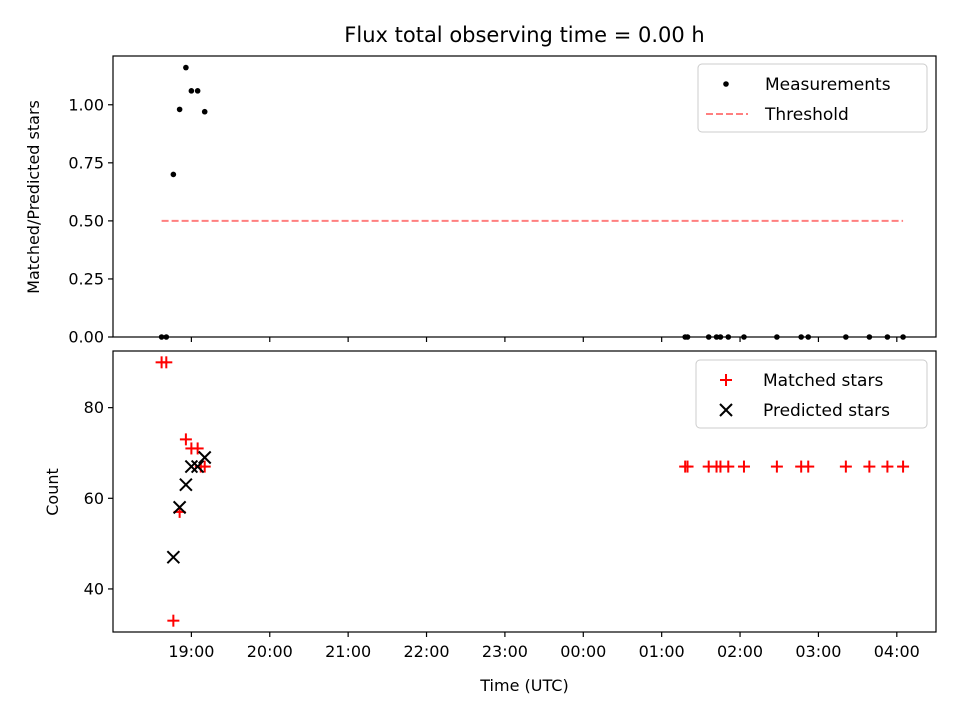 This screenshot has width=960, height=720. Describe the element at coordinates (726, 84) in the screenshot. I see `legend-marker-measurements` at that location.